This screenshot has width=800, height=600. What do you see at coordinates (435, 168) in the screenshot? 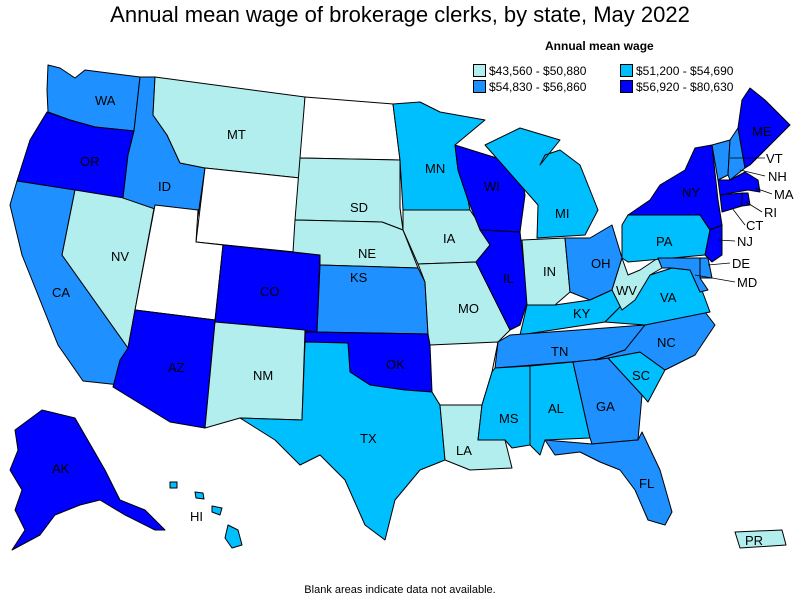
I see `label-mn: MN` at bounding box center [435, 168].